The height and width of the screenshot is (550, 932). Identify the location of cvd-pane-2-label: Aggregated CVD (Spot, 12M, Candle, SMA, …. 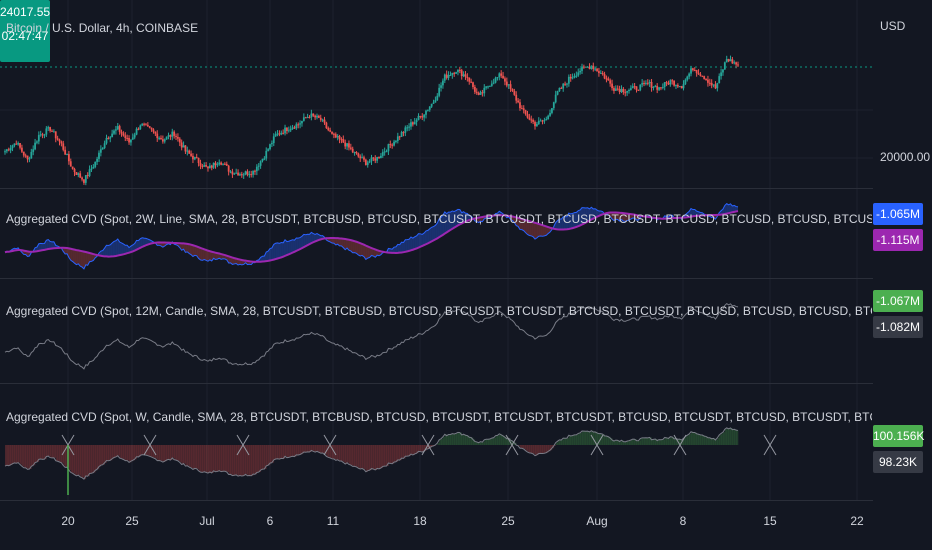
(439, 311).